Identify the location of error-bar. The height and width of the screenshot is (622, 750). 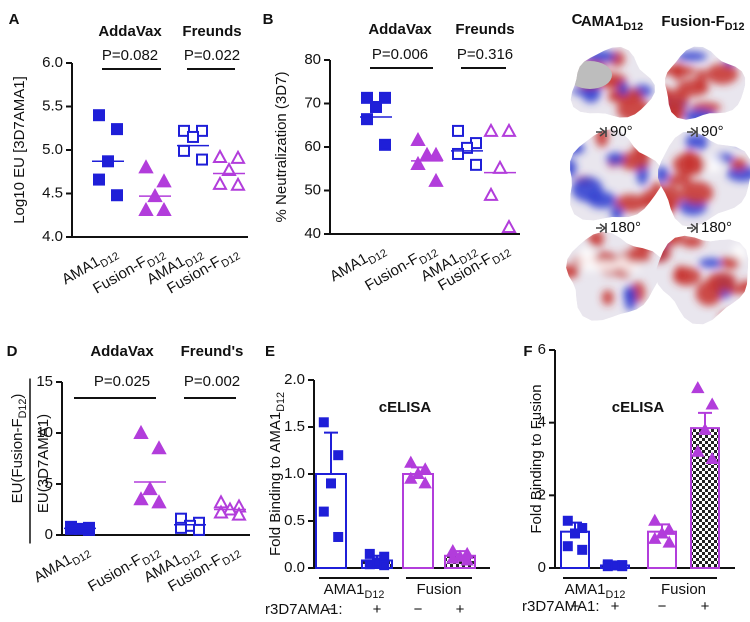
(331, 452).